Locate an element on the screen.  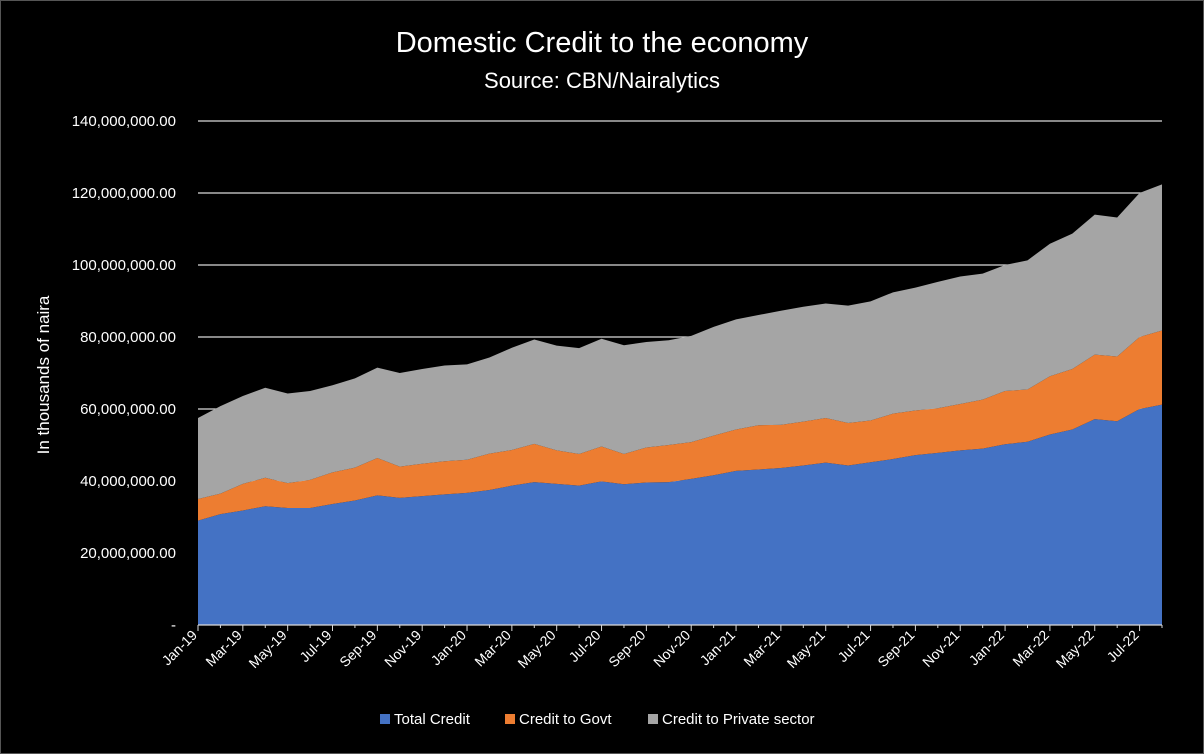
y-tick-label: 20,000,000.00 is located at coordinates (128, 553).